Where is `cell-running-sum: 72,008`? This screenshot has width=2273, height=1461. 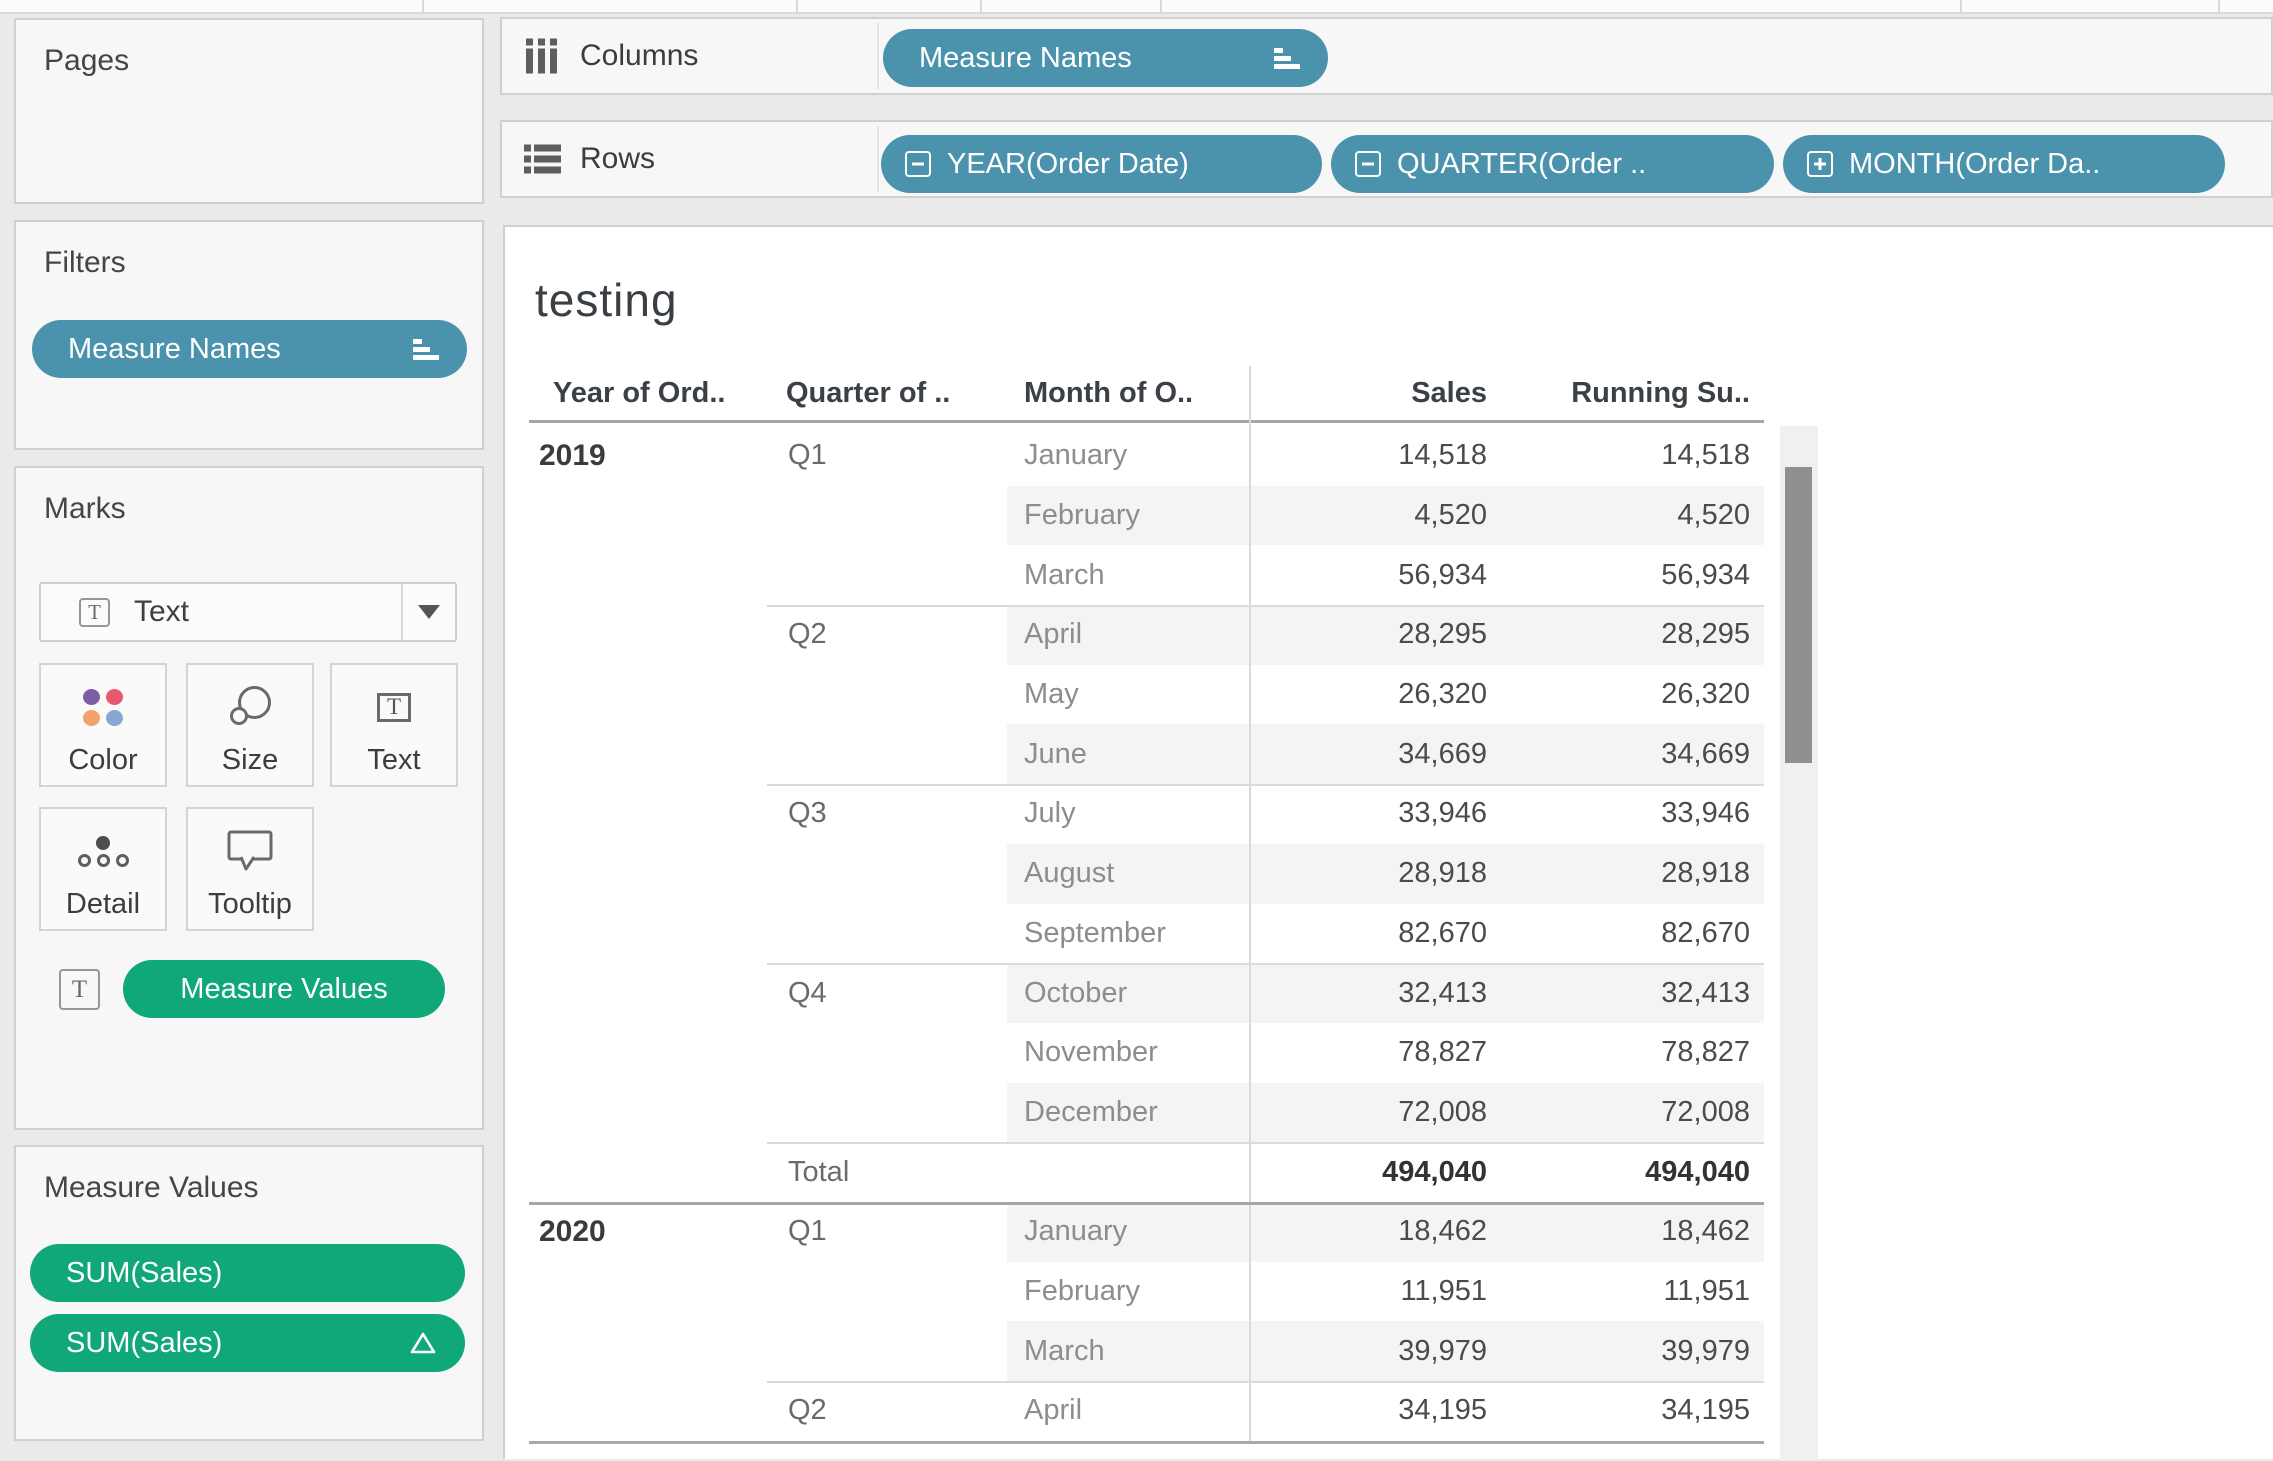
cell-running-sum: 72,008 is located at coordinates (1629, 1112).